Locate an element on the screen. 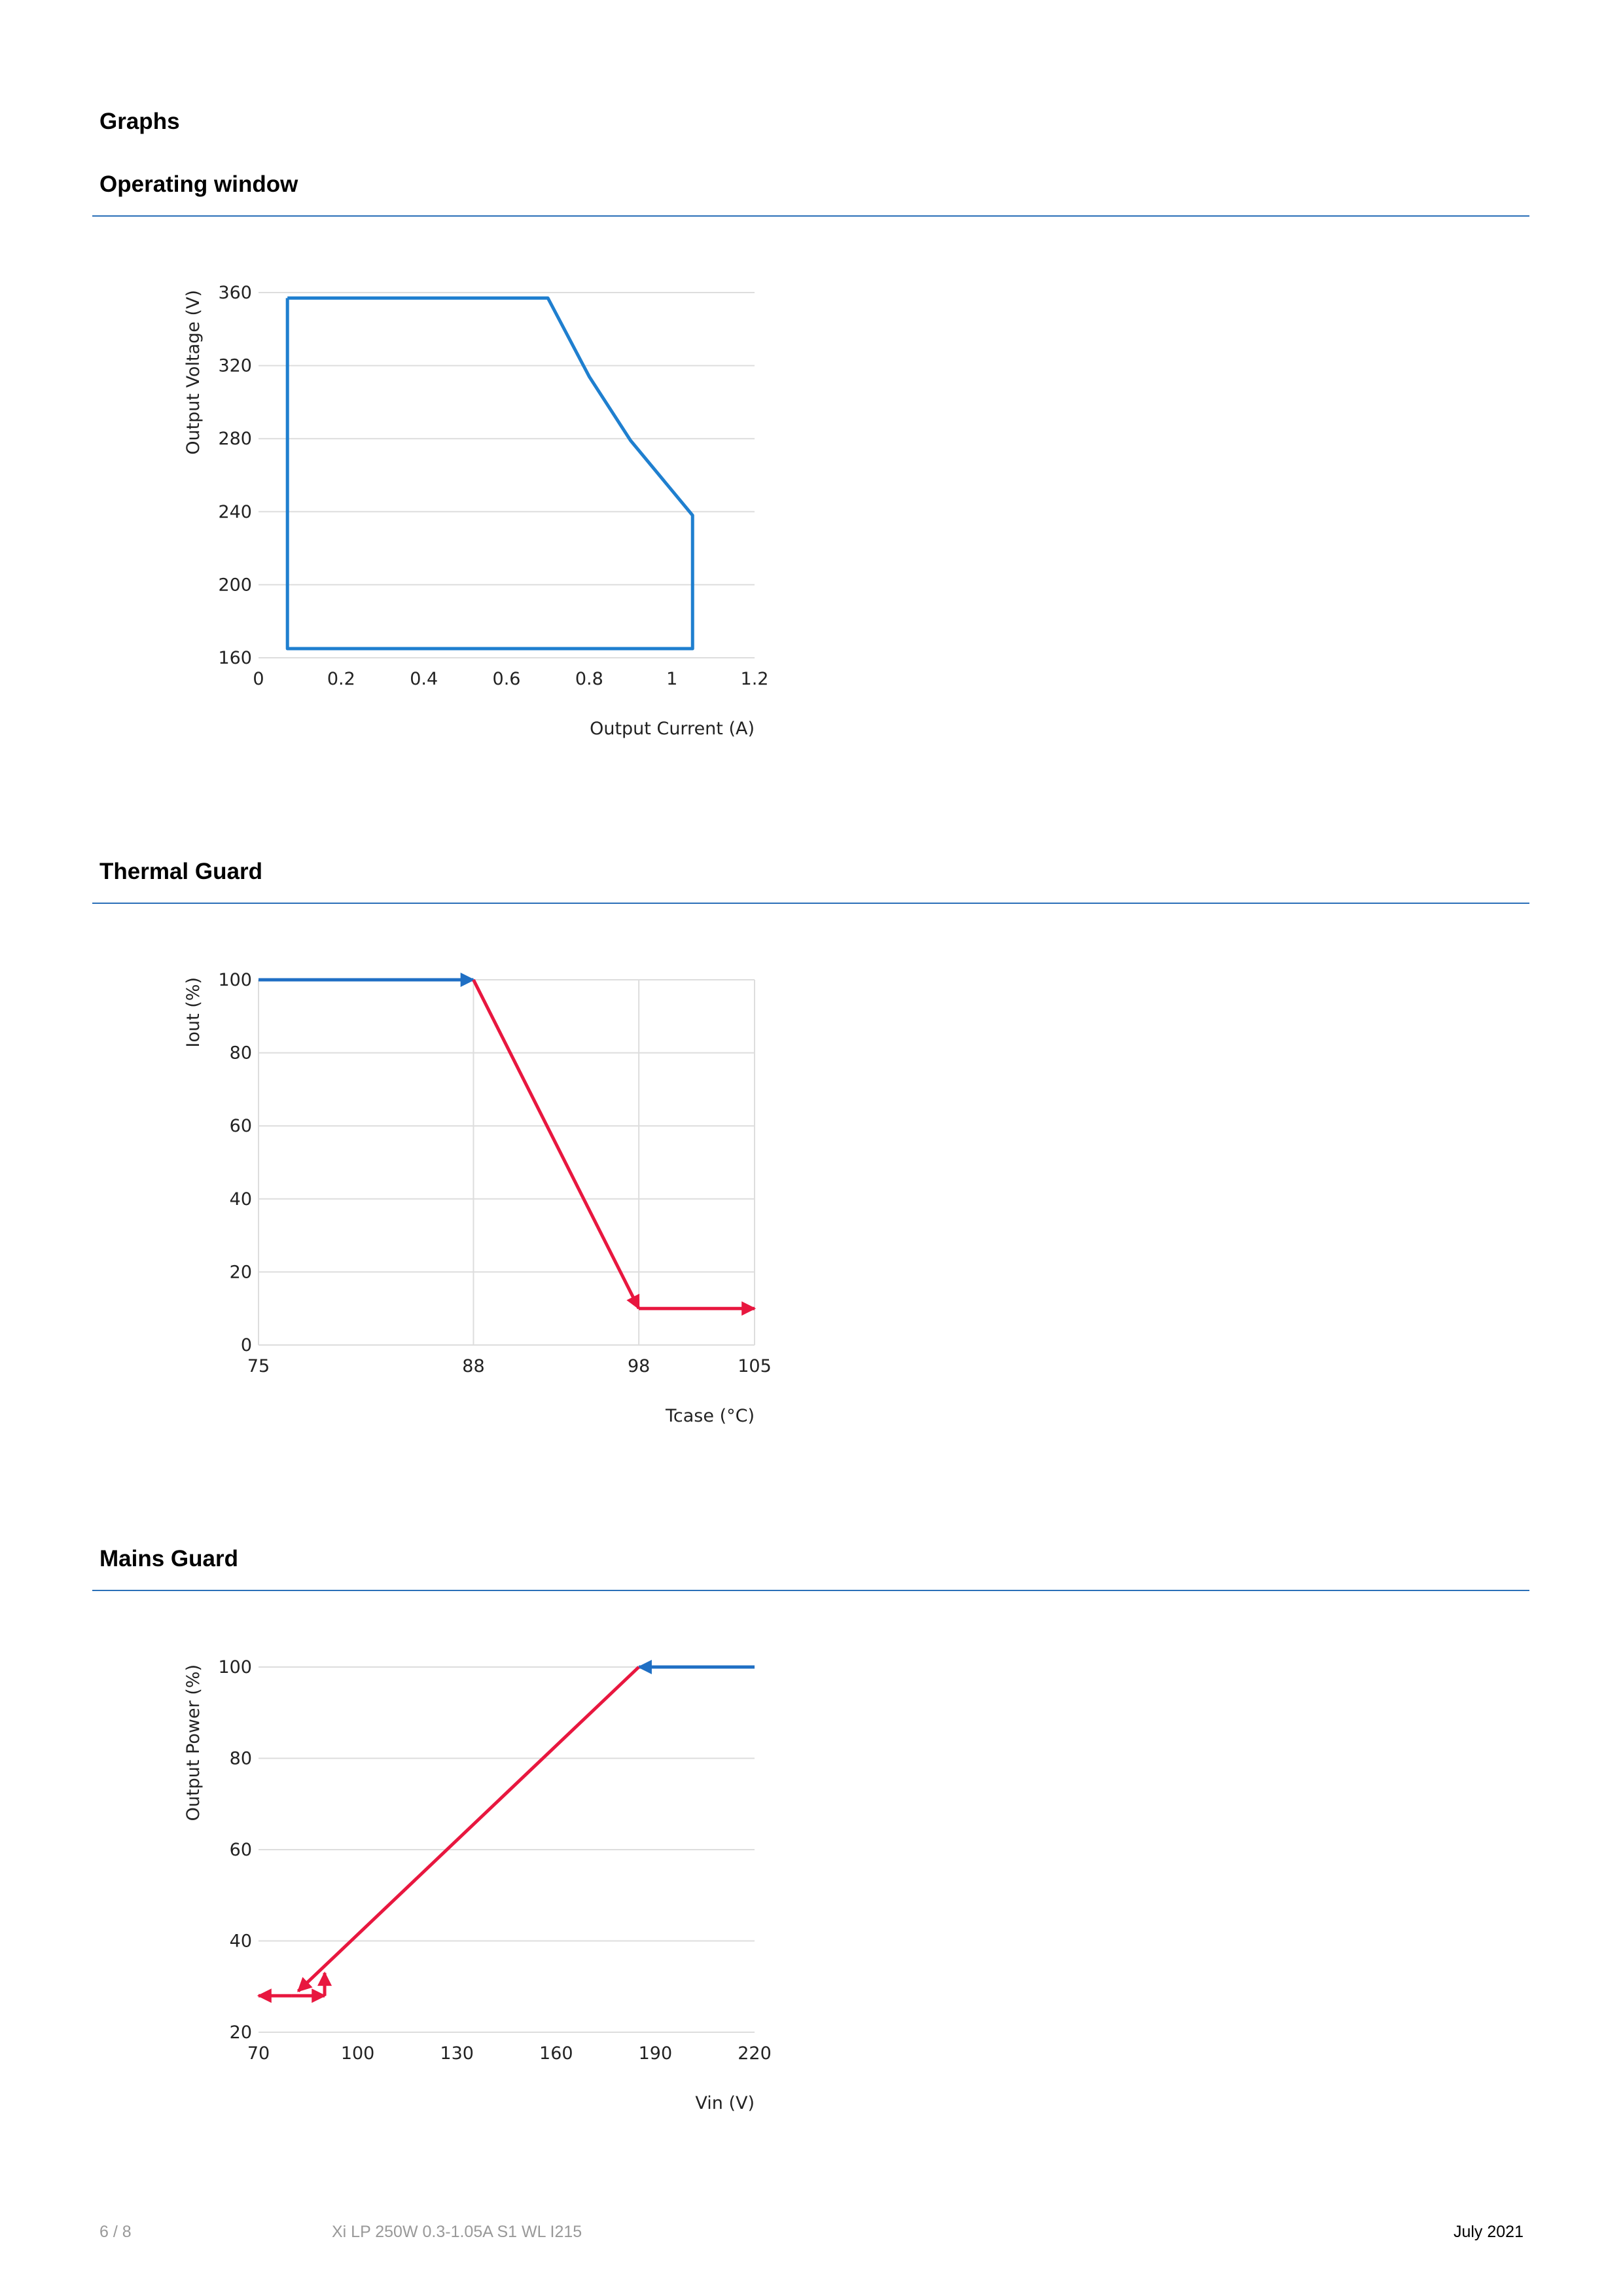 The image size is (1623, 2296). y-axis-label: Output Power (%) is located at coordinates (193, 1742).